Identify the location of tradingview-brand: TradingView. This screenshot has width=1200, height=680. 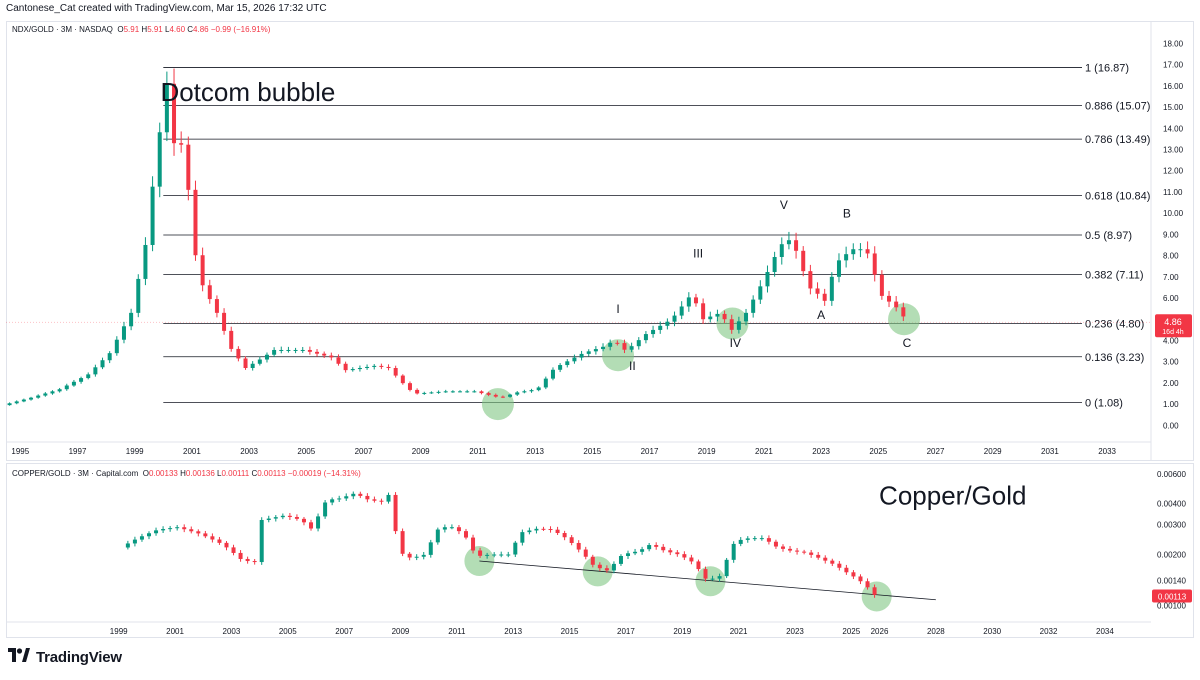
(79, 657).